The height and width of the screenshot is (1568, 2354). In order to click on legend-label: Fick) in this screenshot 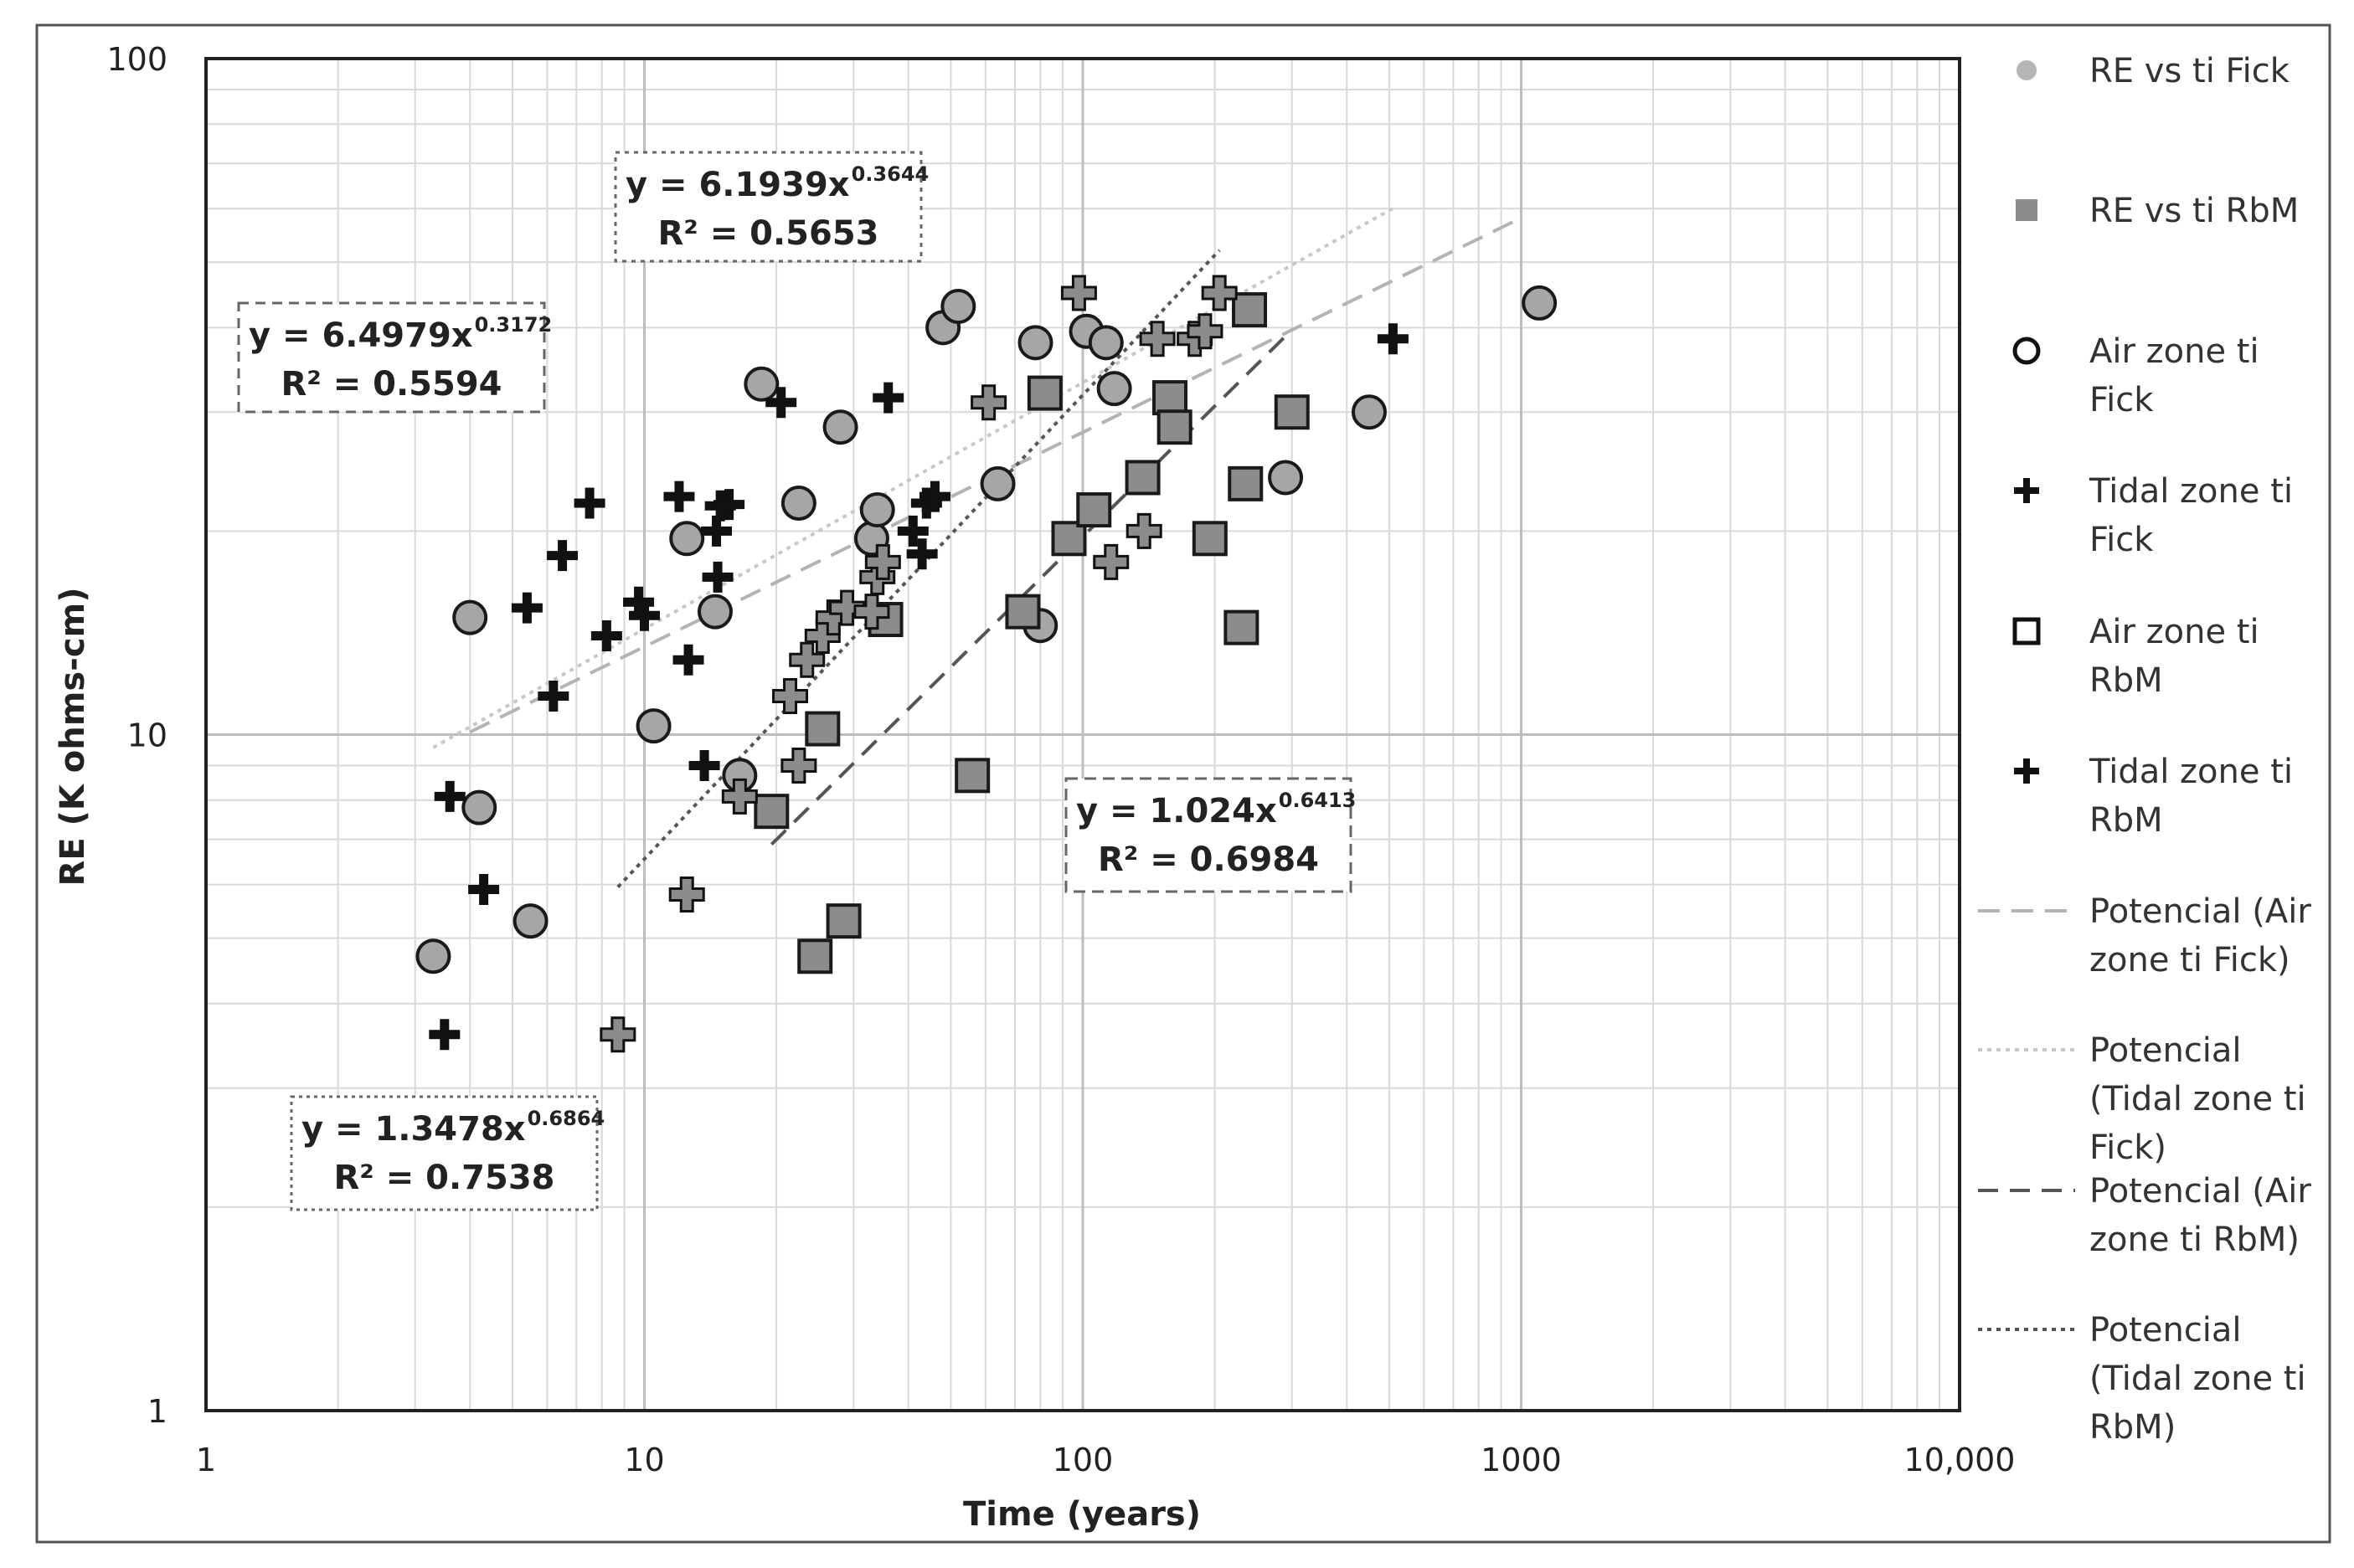, I will do `click(2127, 1147)`.